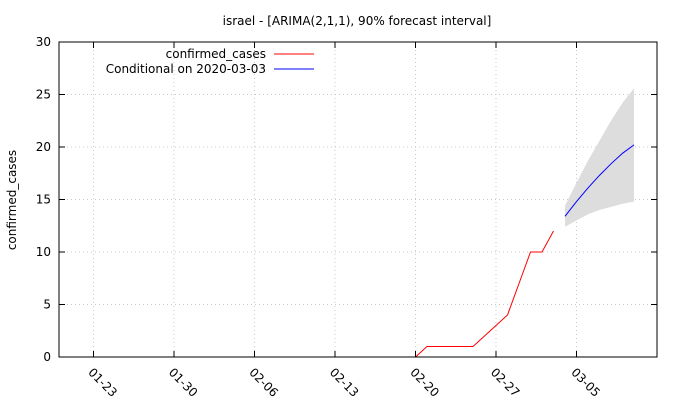  I want to click on x-tick-label: 02-06, so click(263, 382).